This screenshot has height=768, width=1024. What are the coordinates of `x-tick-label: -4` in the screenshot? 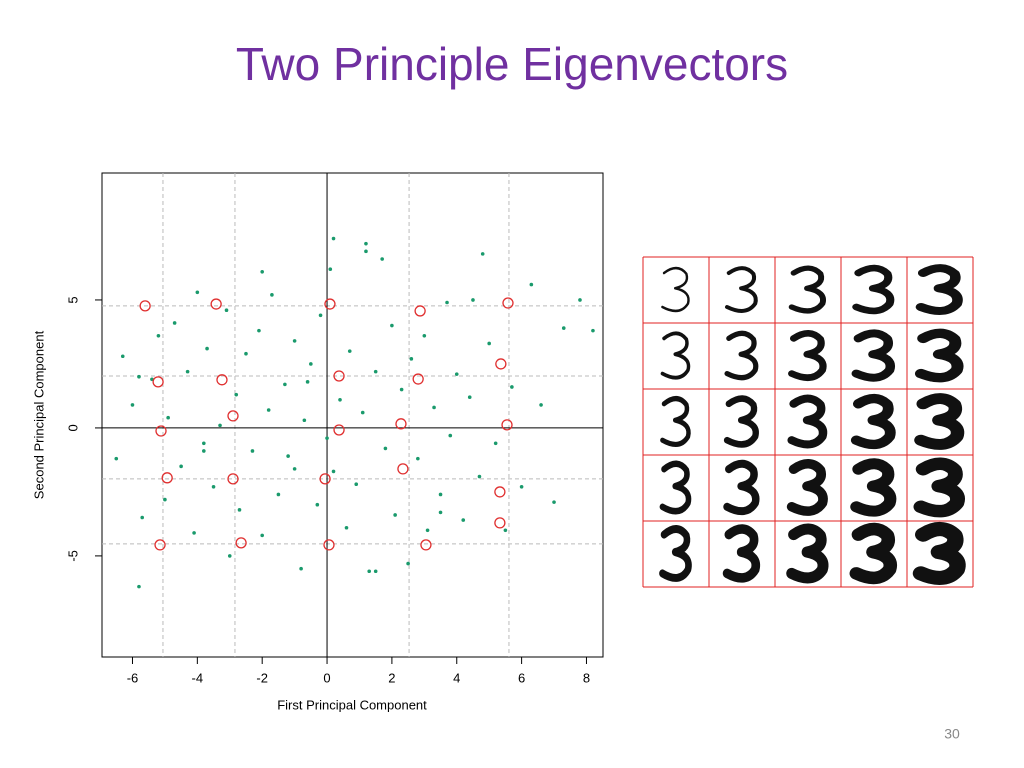 It's located at (198, 677).